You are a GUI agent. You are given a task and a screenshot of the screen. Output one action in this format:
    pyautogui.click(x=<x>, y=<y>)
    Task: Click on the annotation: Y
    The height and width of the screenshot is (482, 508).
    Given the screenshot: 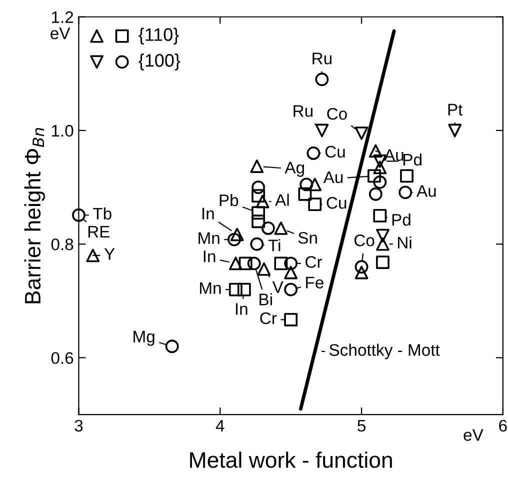 What is the action you would take?
    pyautogui.click(x=109, y=254)
    